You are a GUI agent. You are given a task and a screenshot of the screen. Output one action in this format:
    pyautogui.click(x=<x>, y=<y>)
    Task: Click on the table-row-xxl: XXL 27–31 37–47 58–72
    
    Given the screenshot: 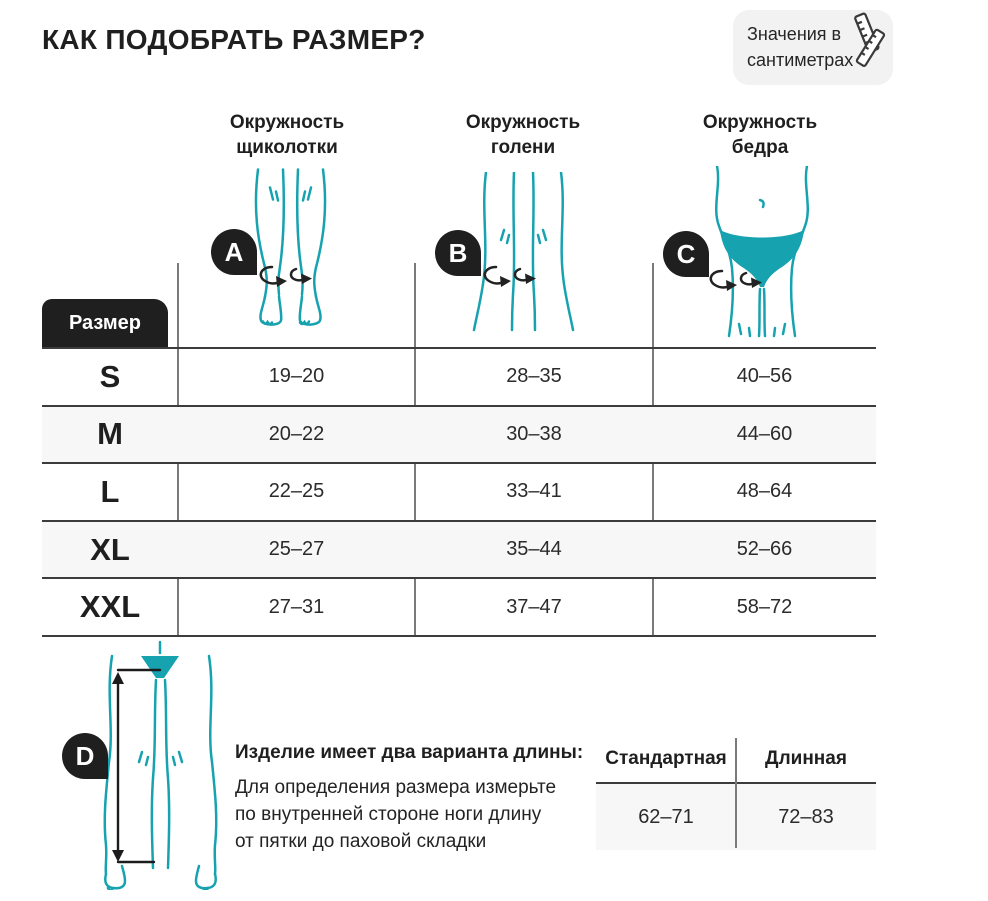 What is the action you would take?
    pyautogui.click(x=459, y=606)
    